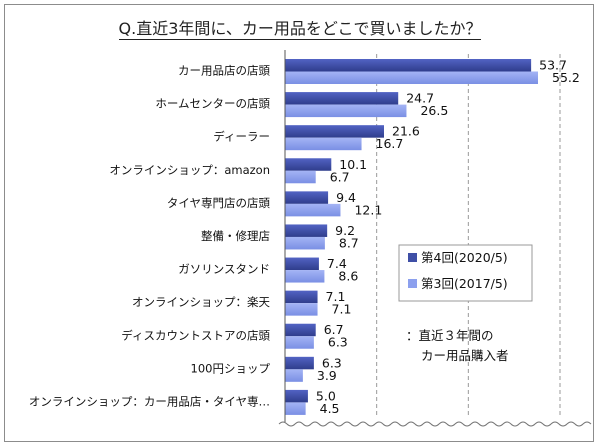 The width and height of the screenshot is (600, 447). Describe the element at coordinates (464, 283) in the screenshot. I see `legend-label: 第3回(2017/5)` at that location.